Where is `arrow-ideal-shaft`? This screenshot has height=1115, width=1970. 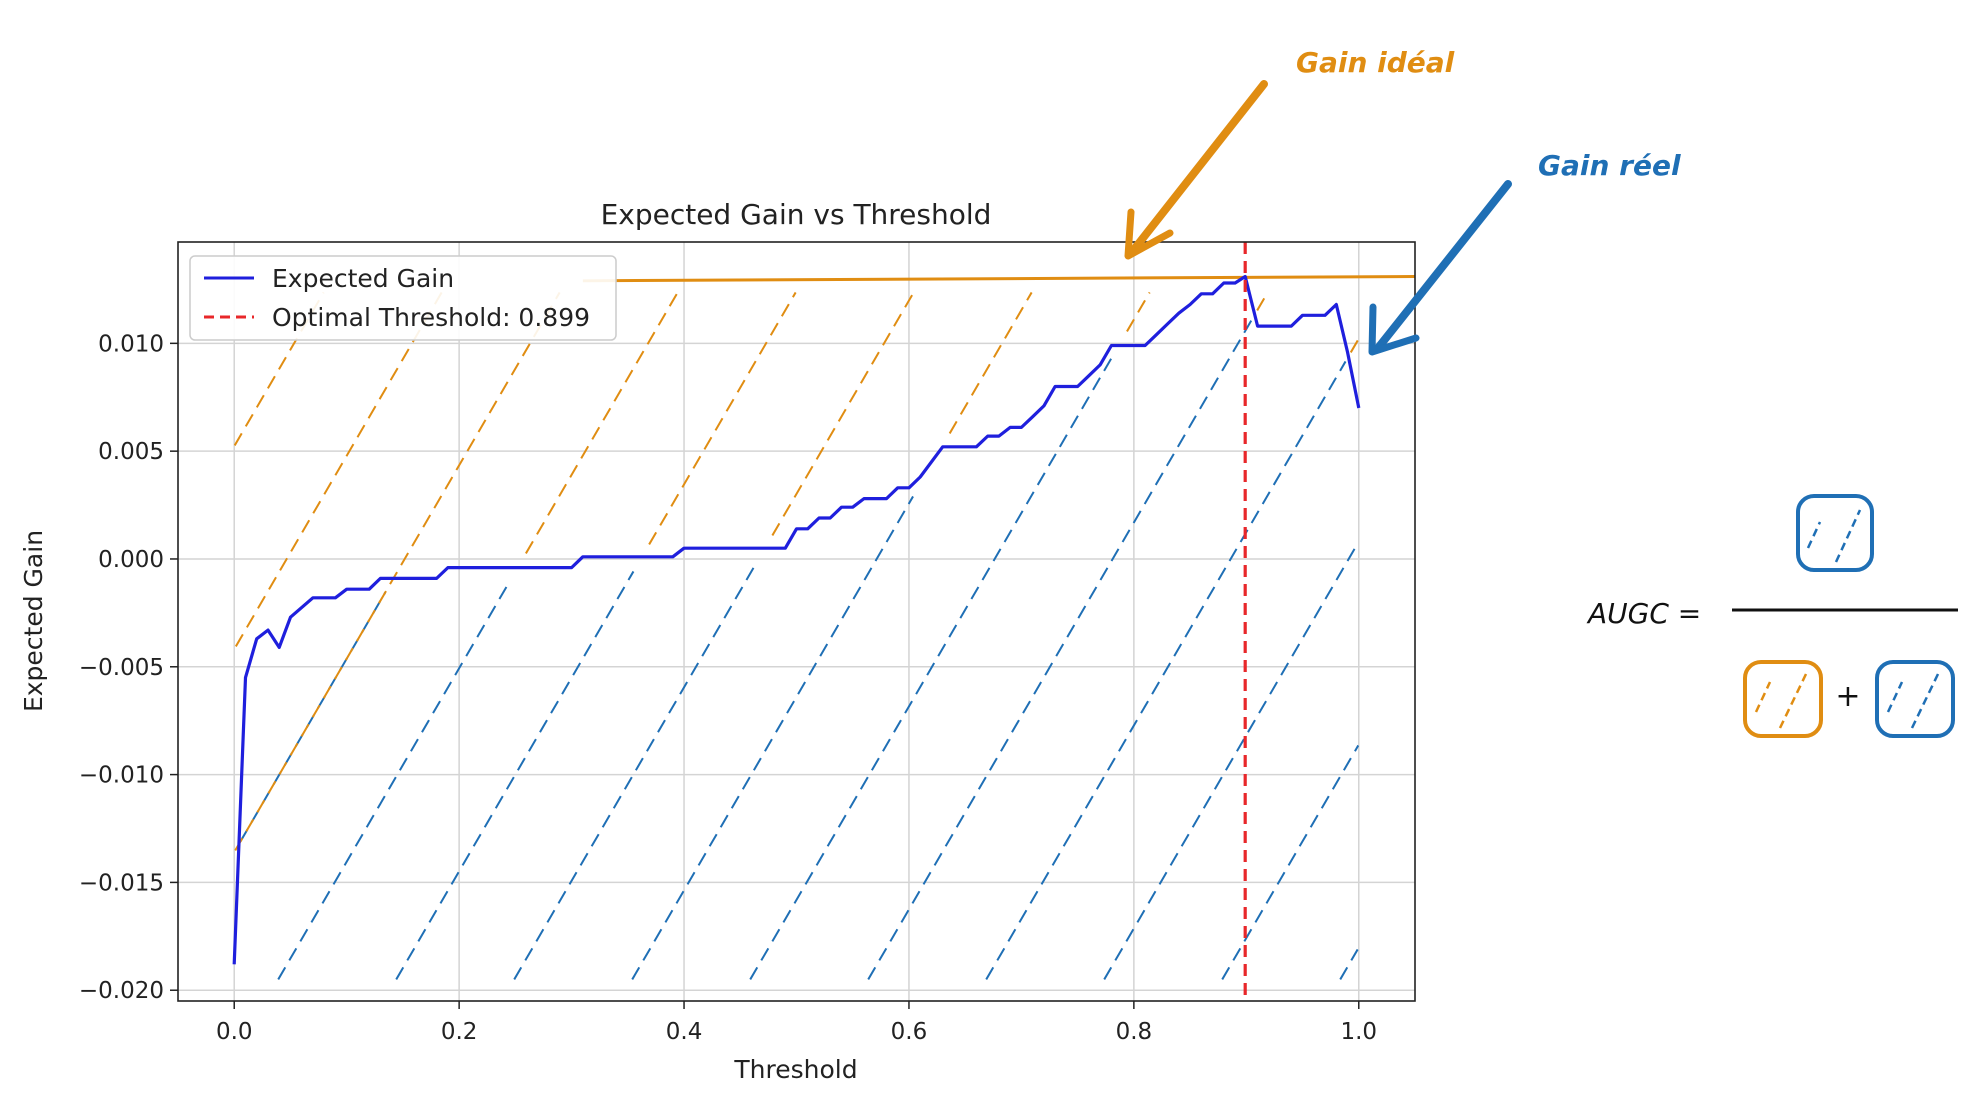 arrow-ideal-shaft is located at coordinates (1198, 168).